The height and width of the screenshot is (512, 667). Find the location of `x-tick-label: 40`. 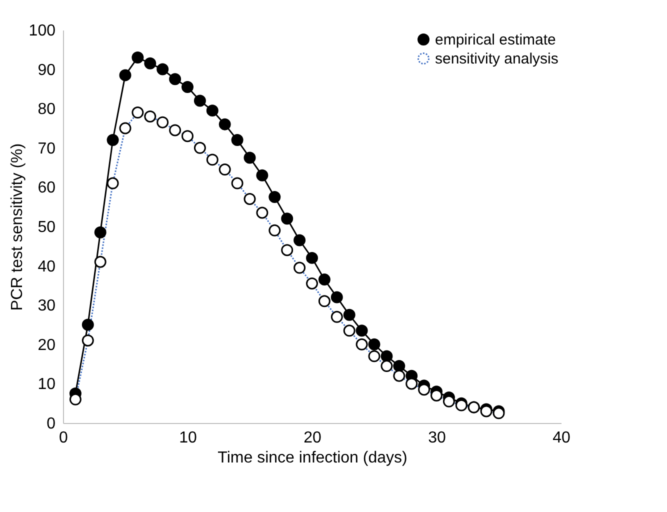

x-tick-label: 40 is located at coordinates (561, 438).